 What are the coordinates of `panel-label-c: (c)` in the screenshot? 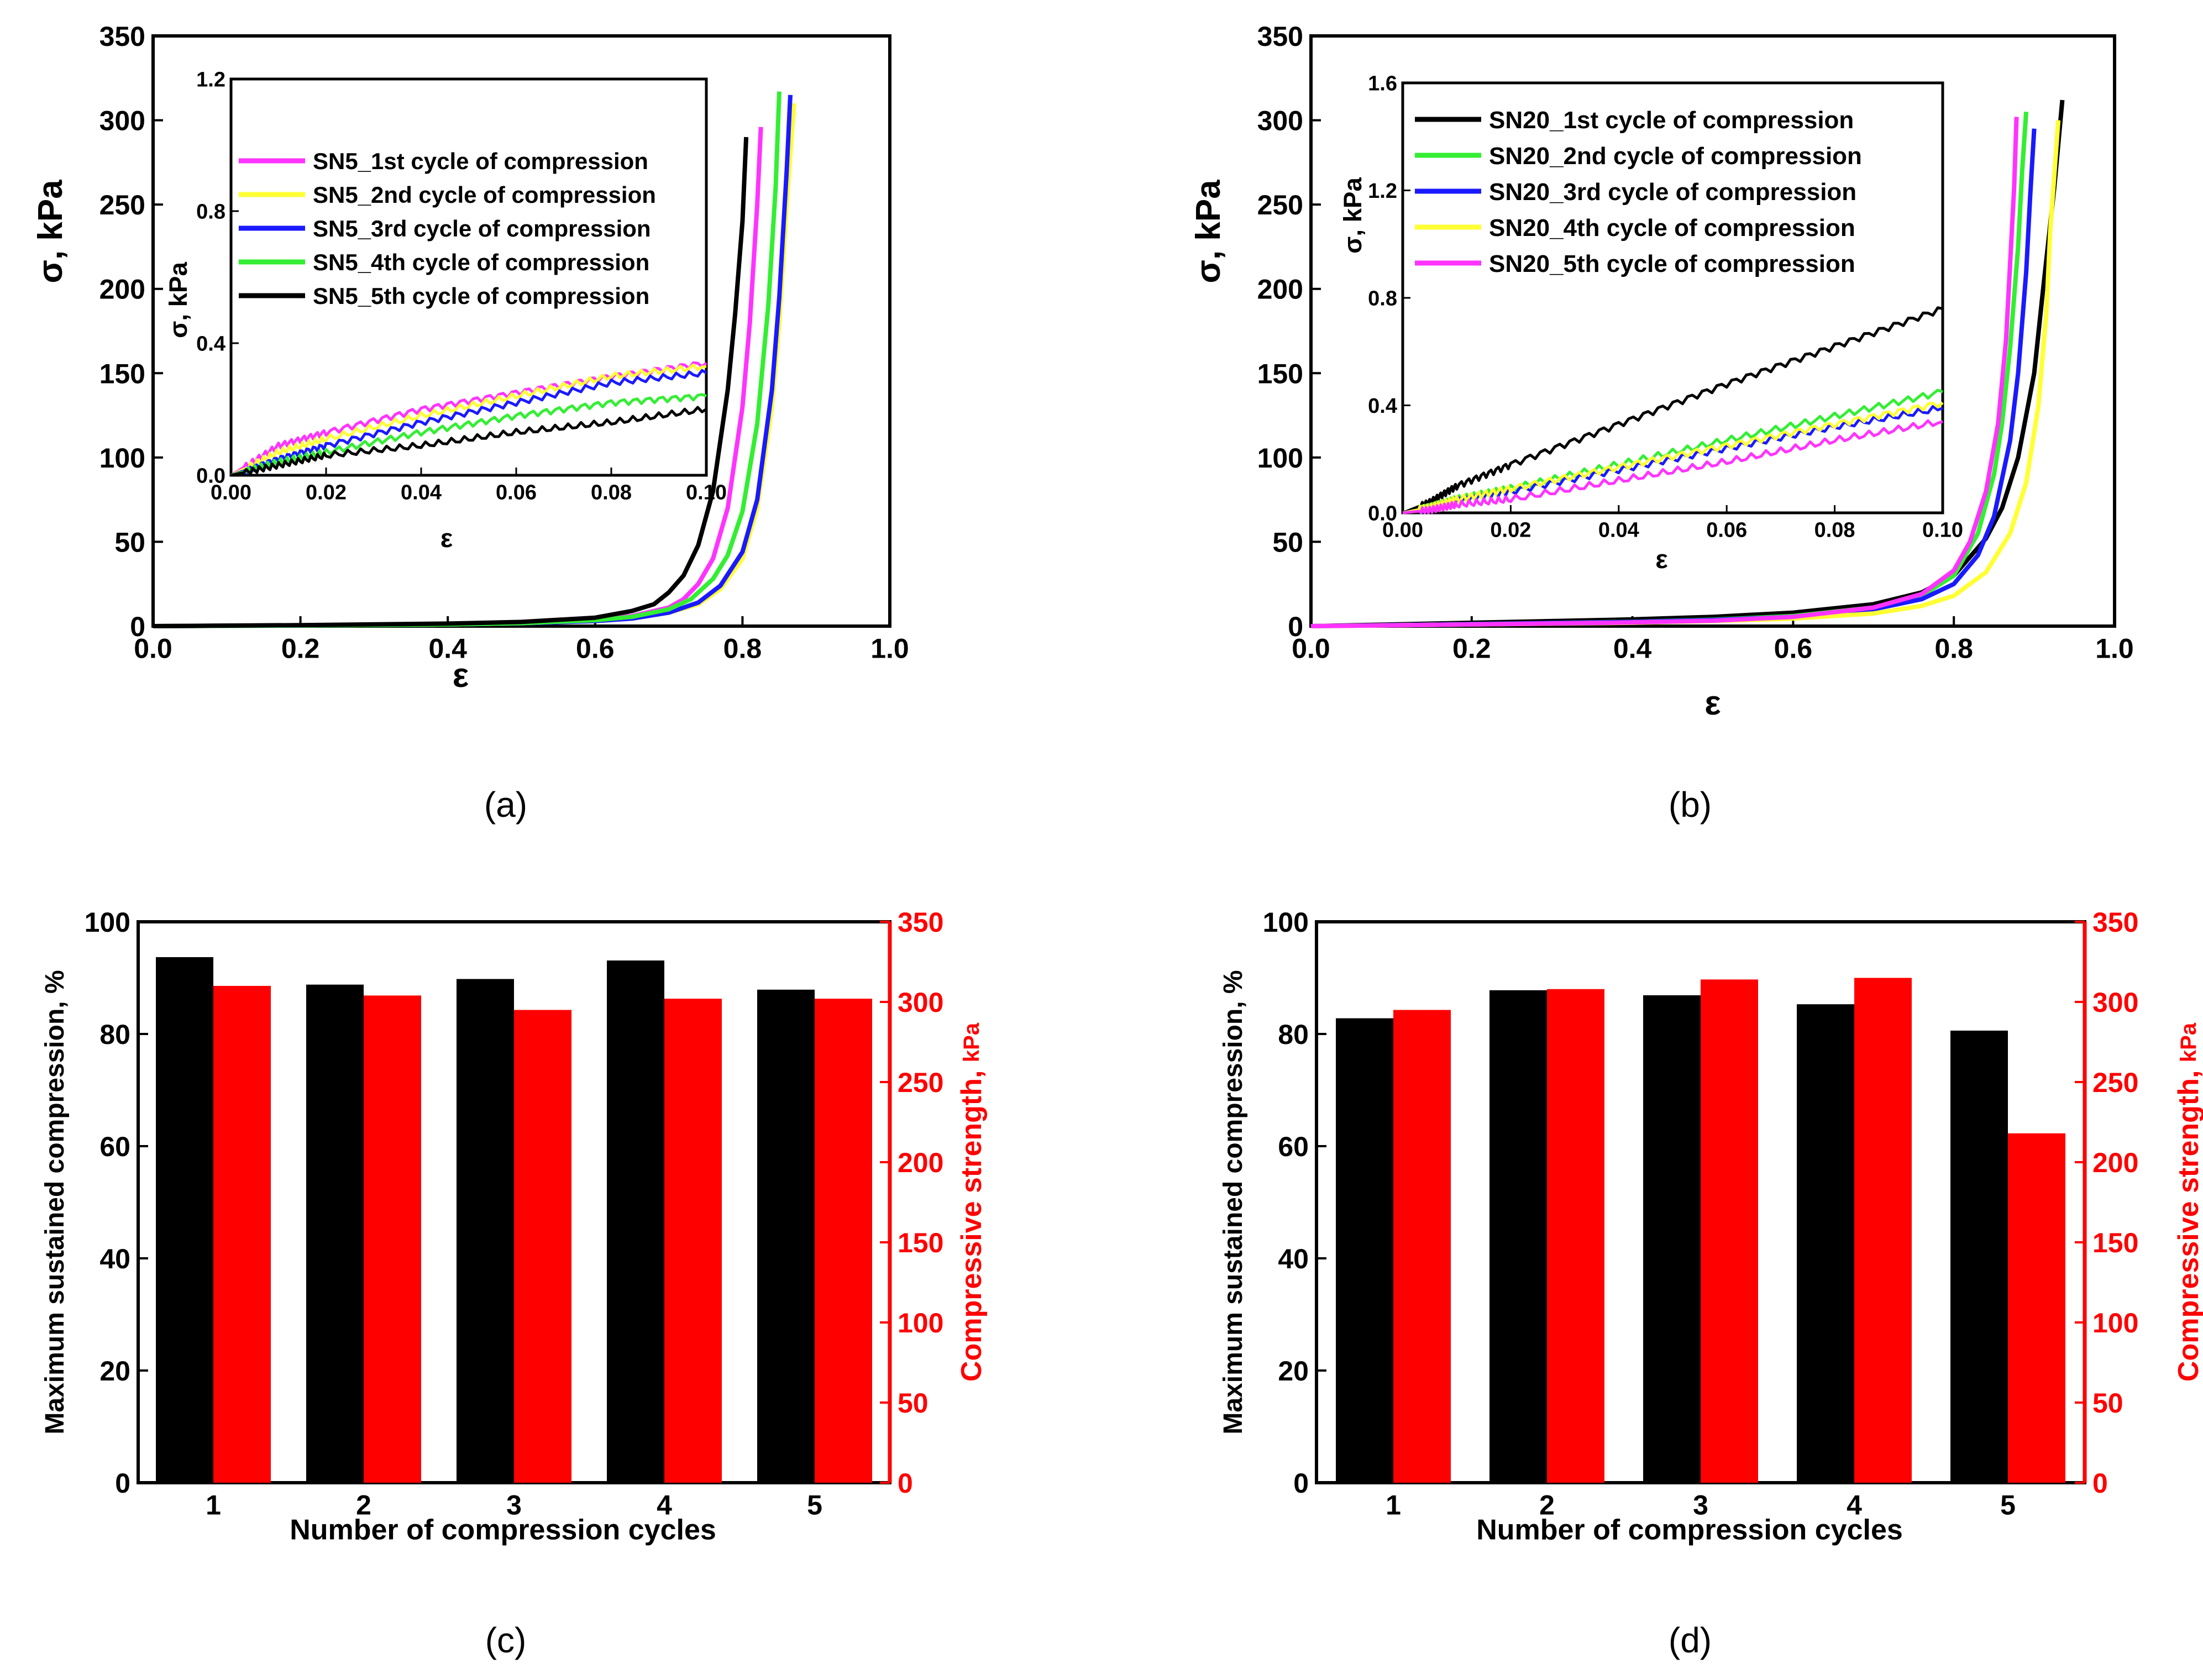 It's located at (506, 1640).